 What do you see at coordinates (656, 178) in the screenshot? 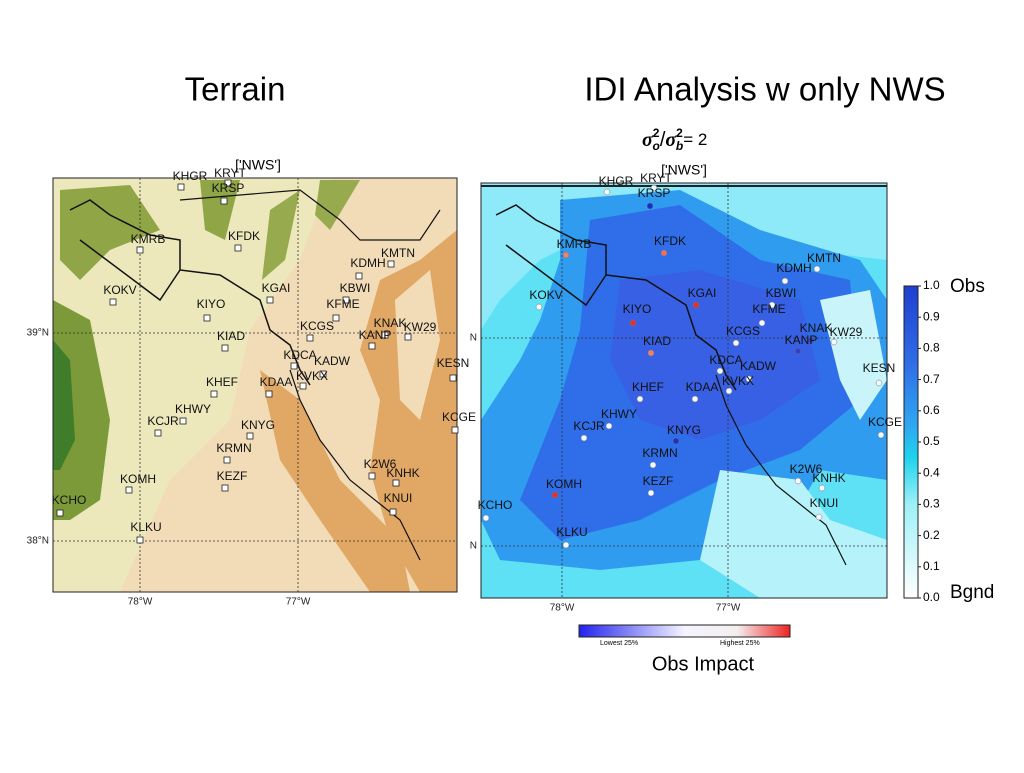
I see `station-label: KRYT` at bounding box center [656, 178].